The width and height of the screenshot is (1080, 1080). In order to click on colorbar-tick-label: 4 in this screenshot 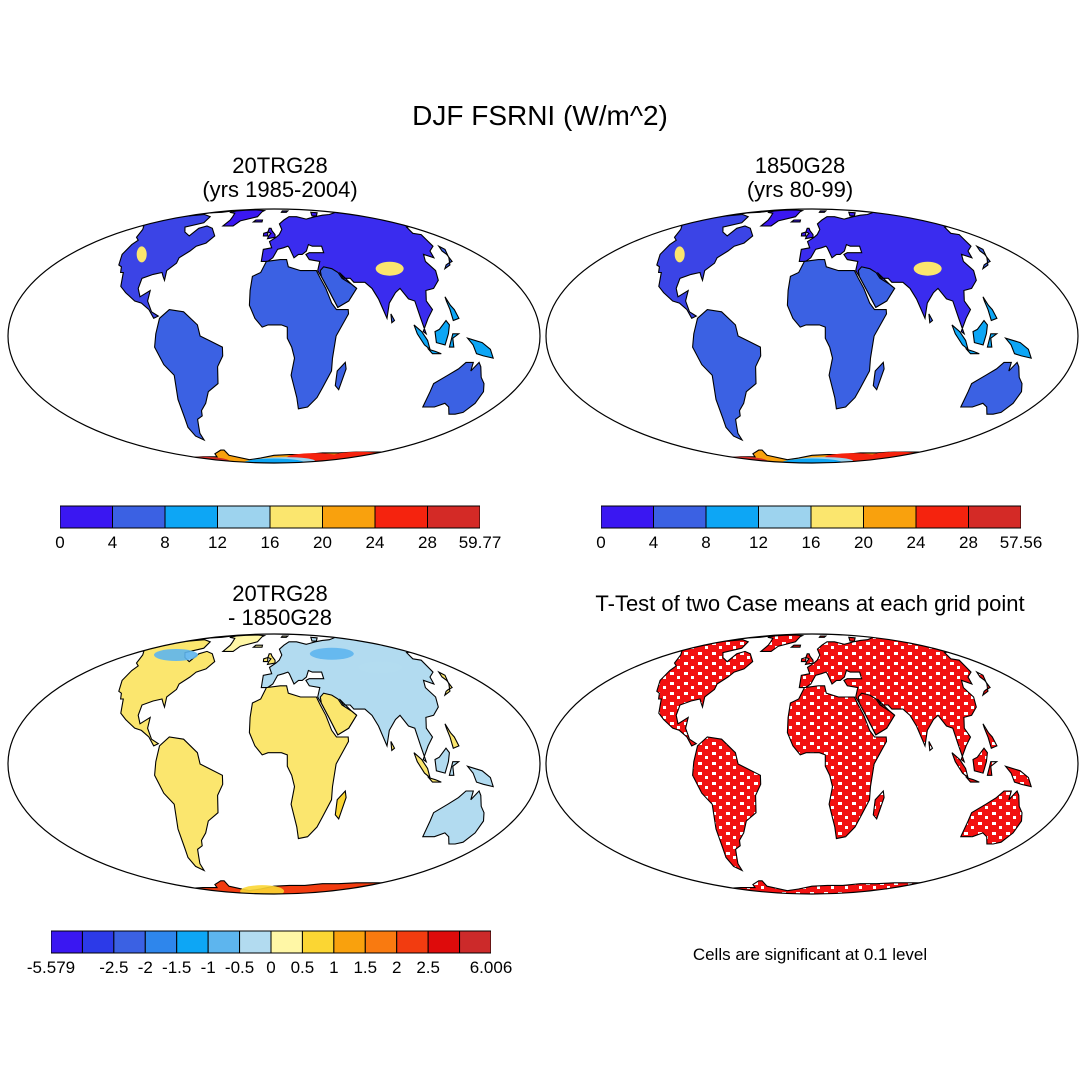, I will do `click(112, 542)`.